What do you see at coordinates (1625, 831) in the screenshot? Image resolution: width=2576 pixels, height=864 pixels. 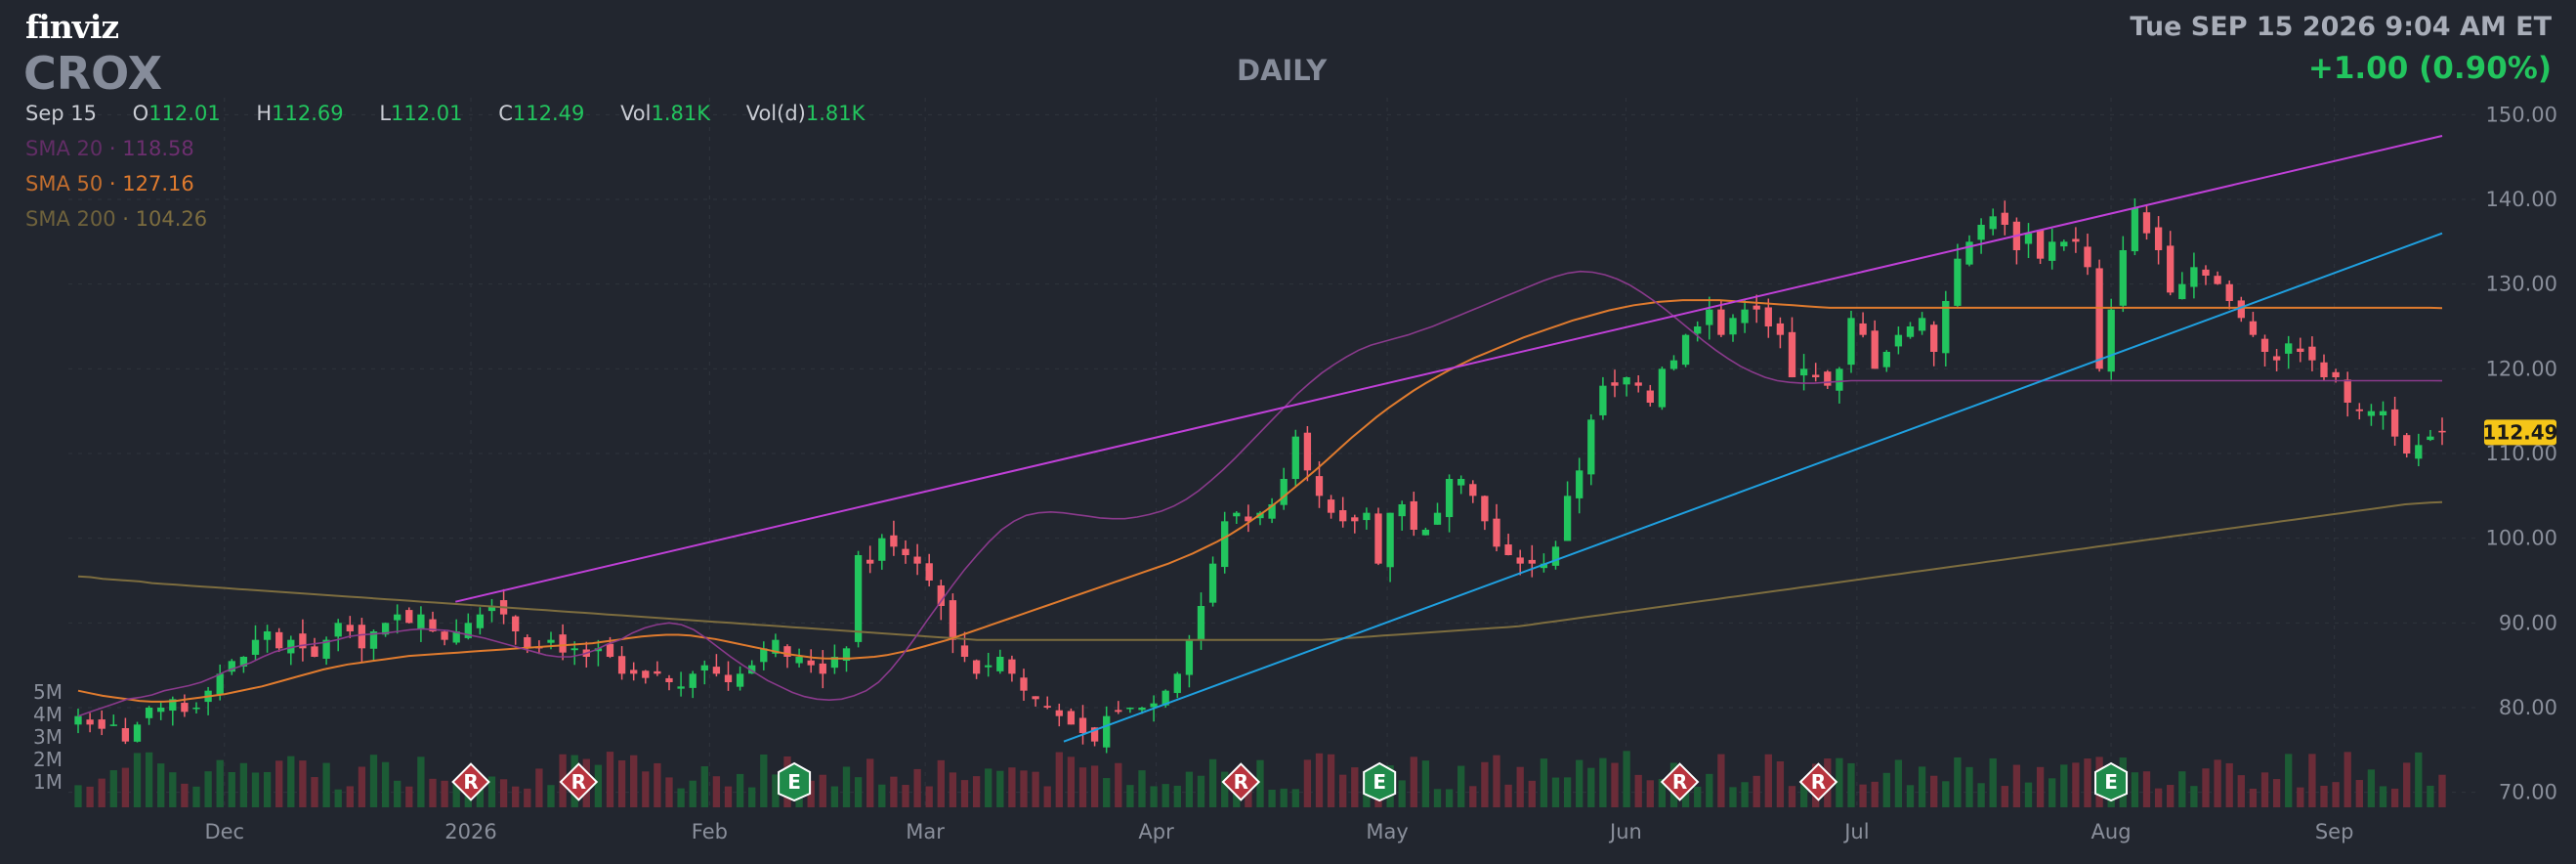 I see `date-tick-label: Jun` at bounding box center [1625, 831].